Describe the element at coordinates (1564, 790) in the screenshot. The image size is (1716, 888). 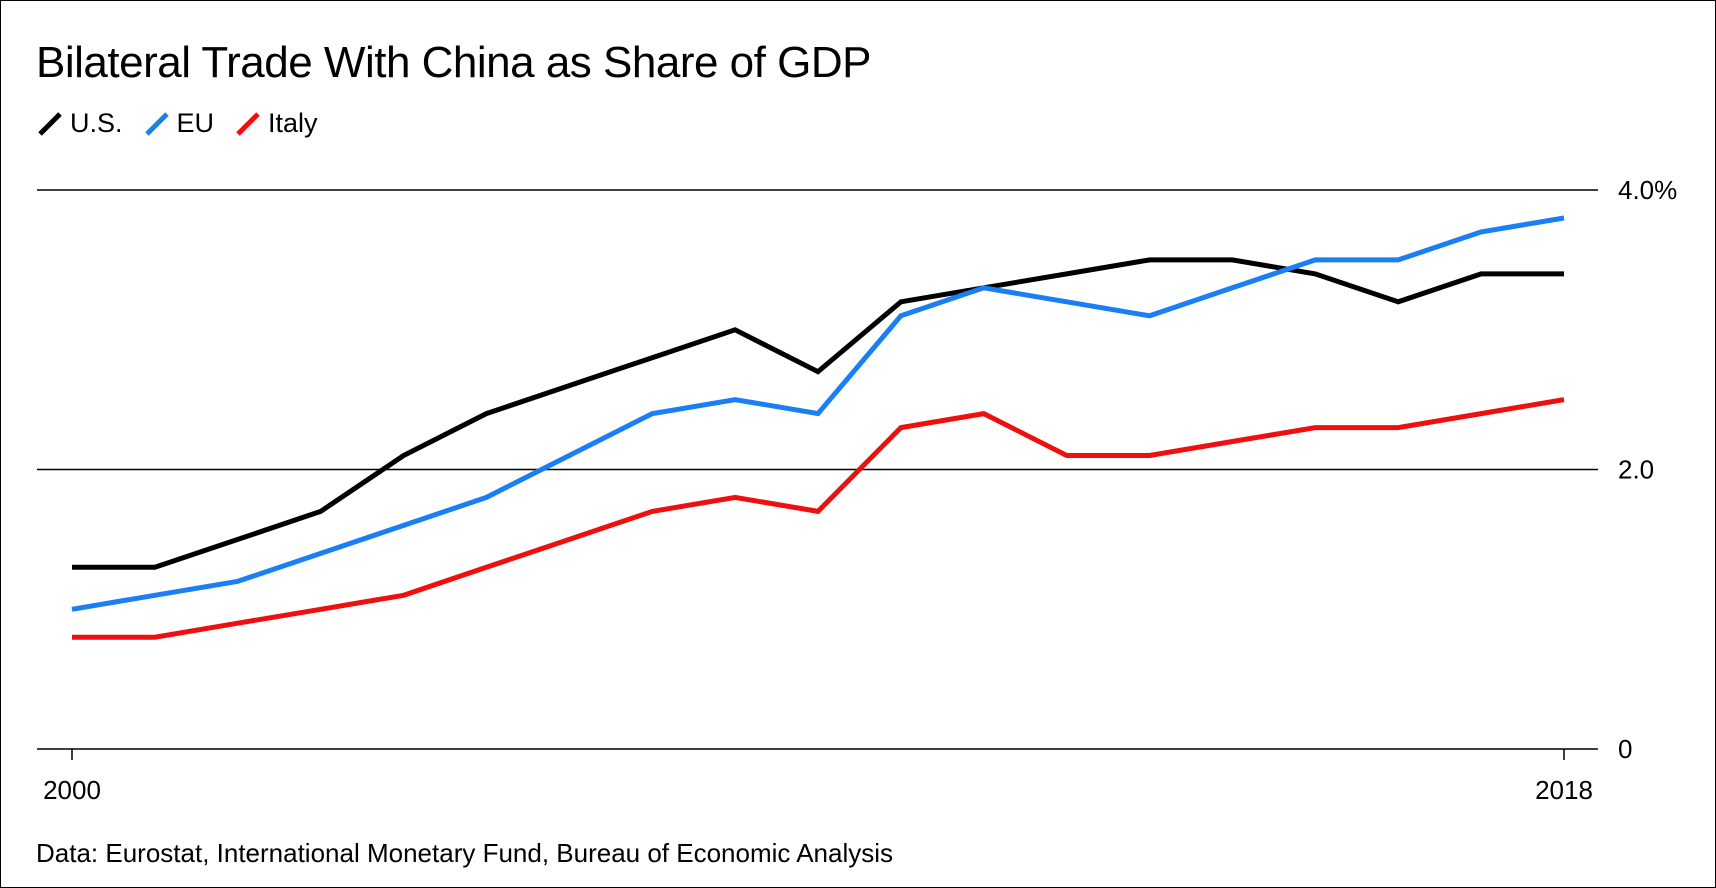
I see `x-tick-label-1: 2018` at that location.